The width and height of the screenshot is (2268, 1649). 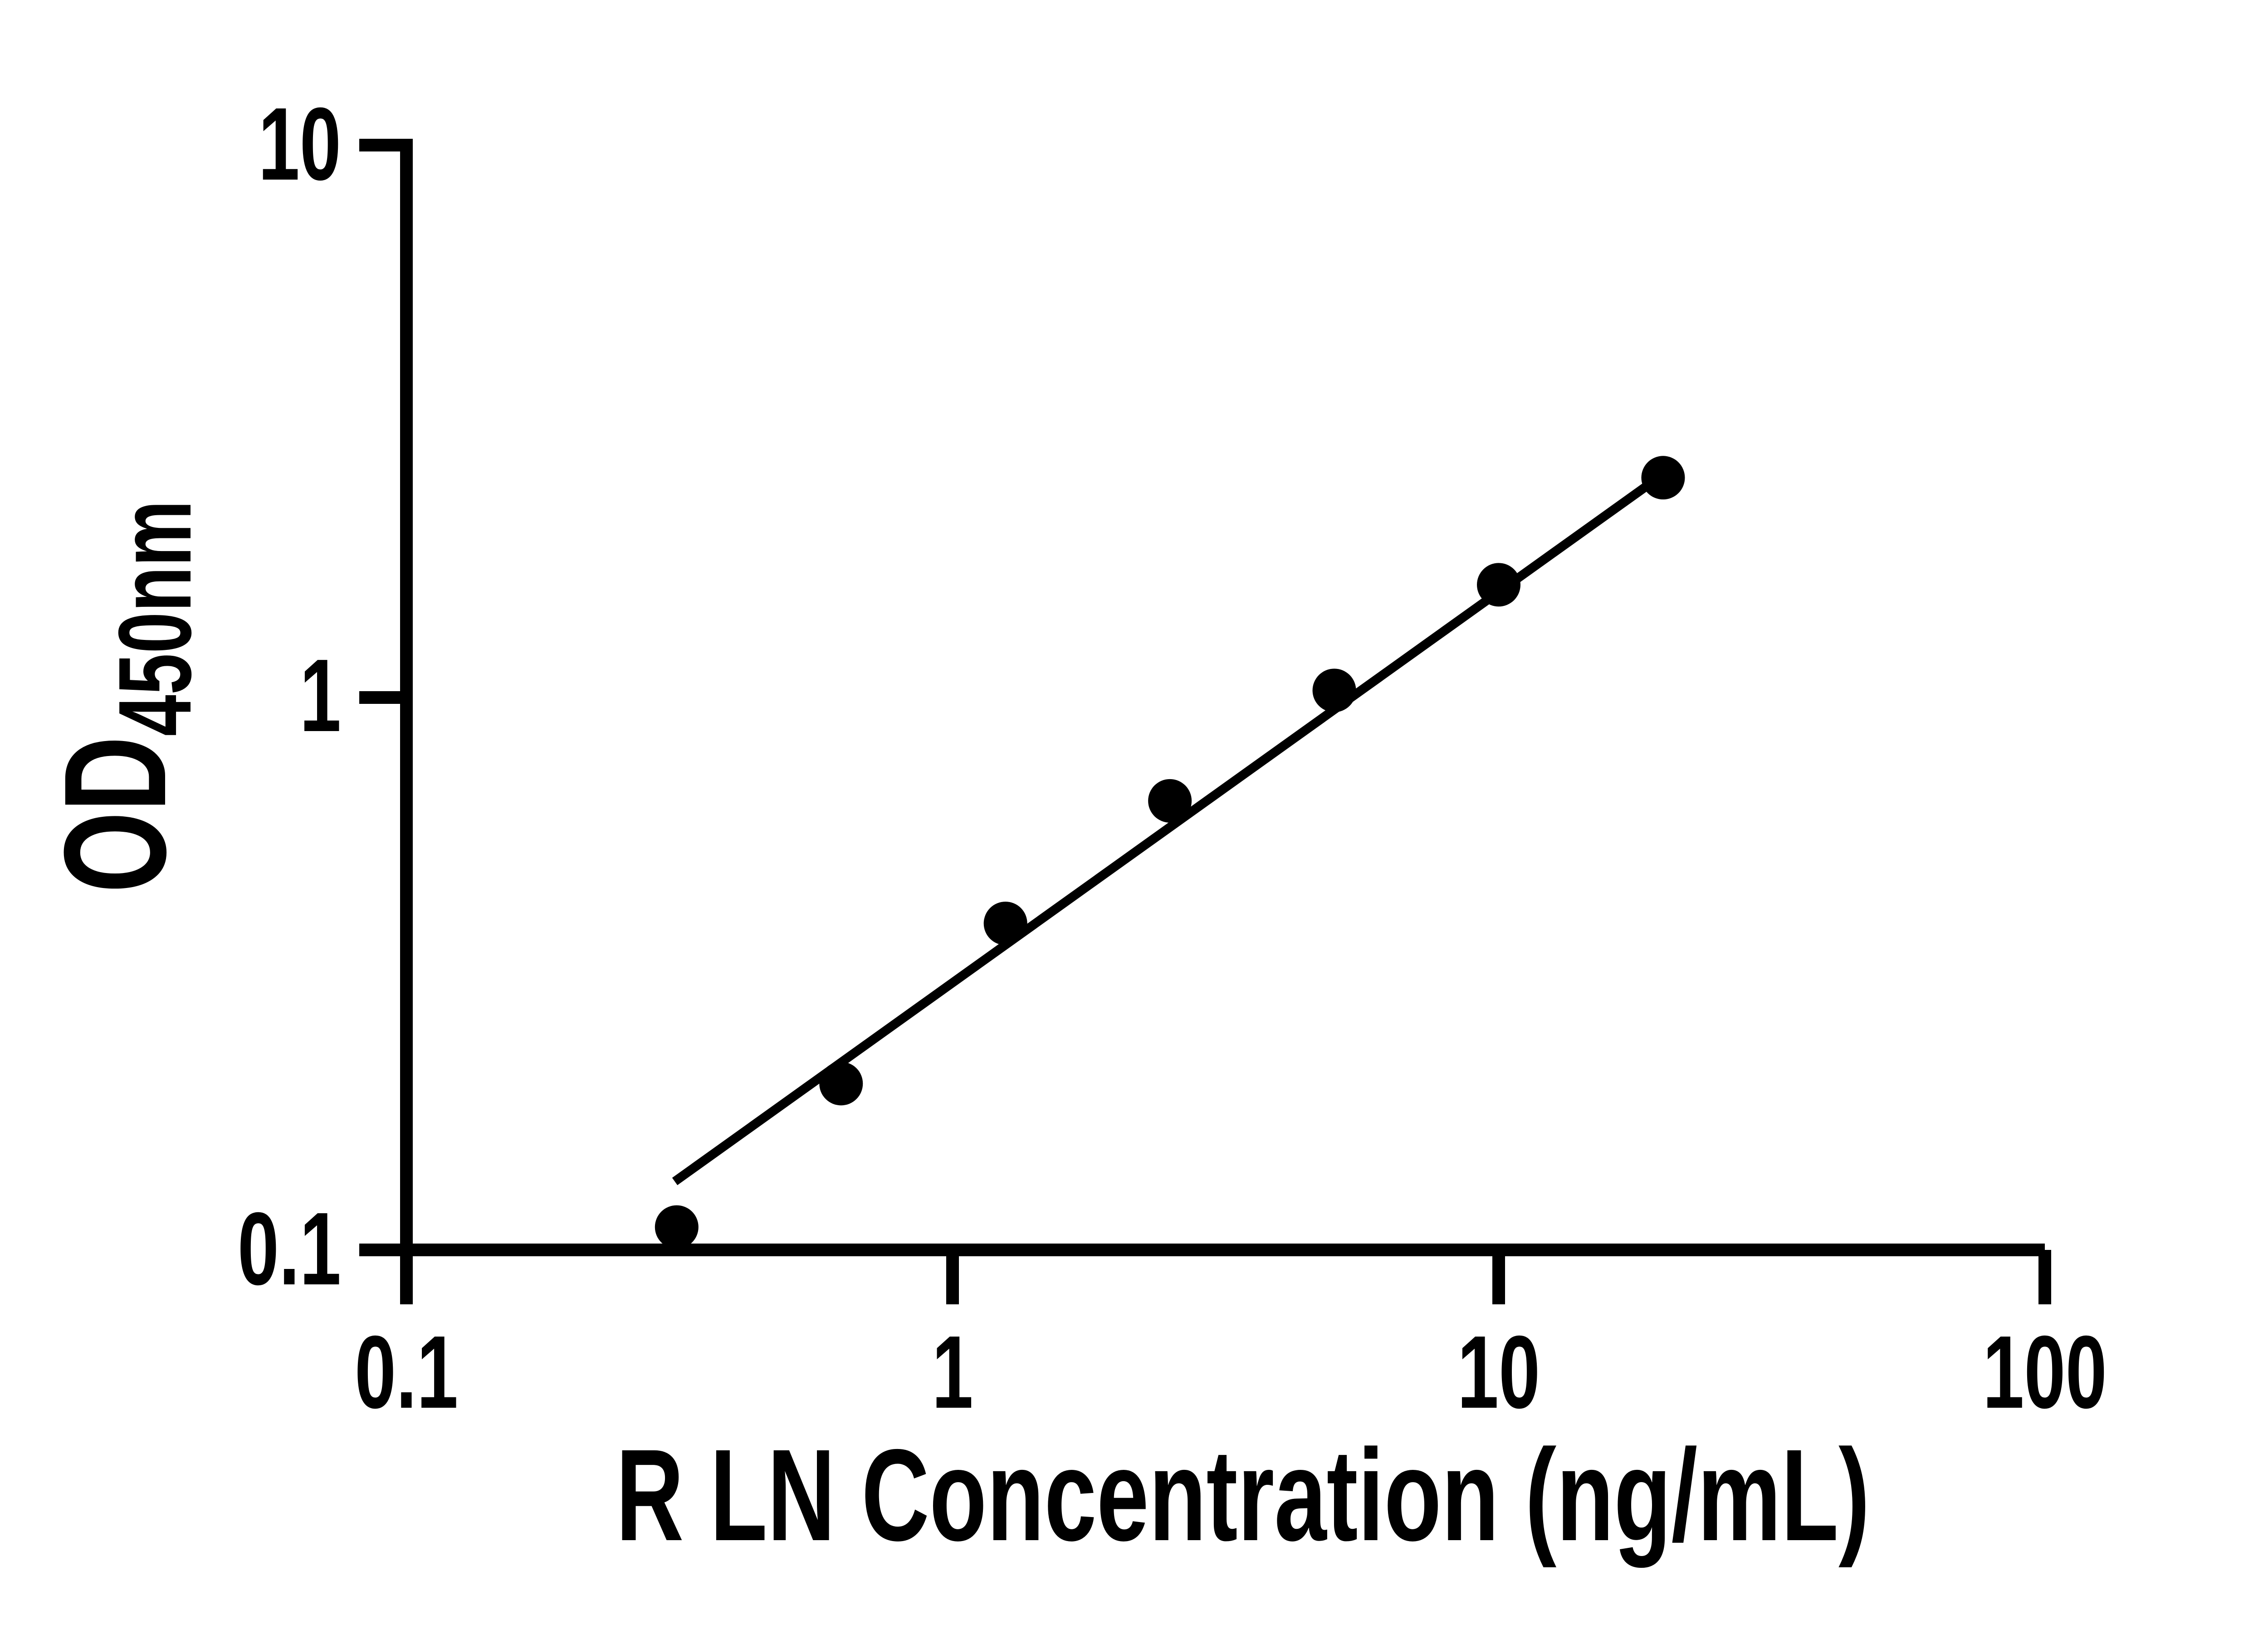 What do you see at coordinates (2045, 1373) in the screenshot?
I see `x-tick-label-100: 100` at bounding box center [2045, 1373].